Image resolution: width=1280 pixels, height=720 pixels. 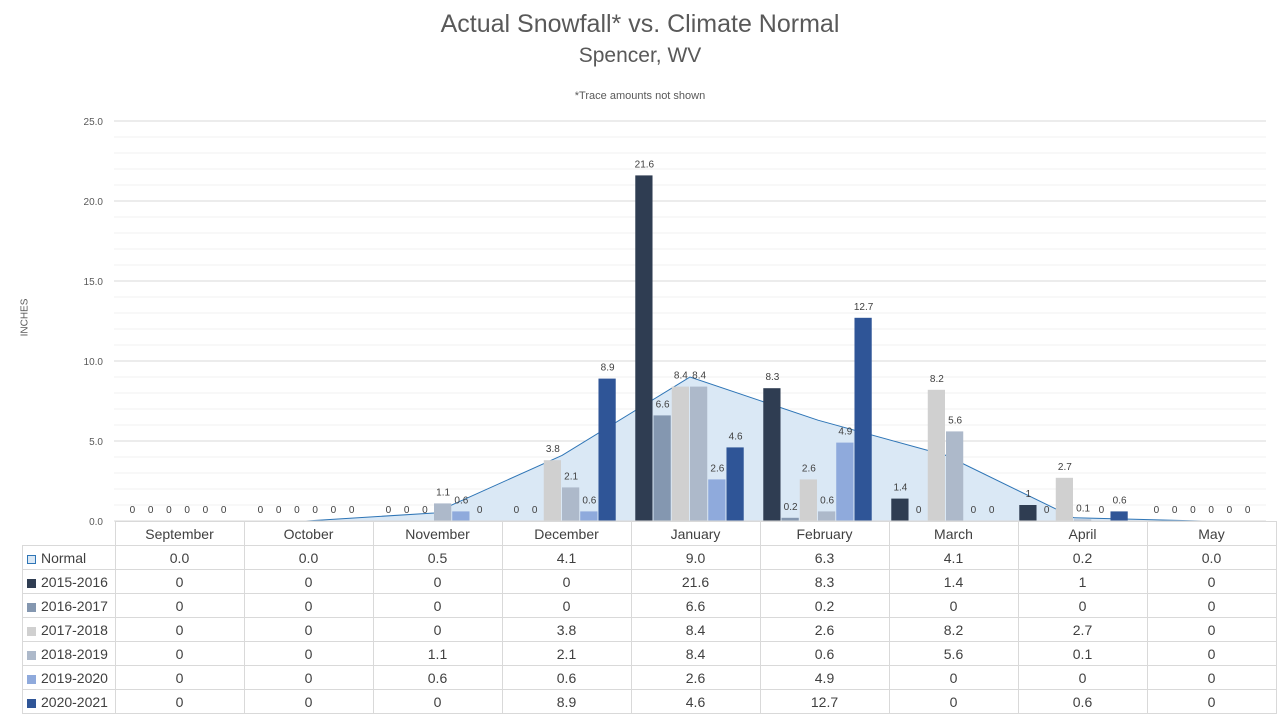 I want to click on table-cell: 1.4, so click(x=953, y=581).